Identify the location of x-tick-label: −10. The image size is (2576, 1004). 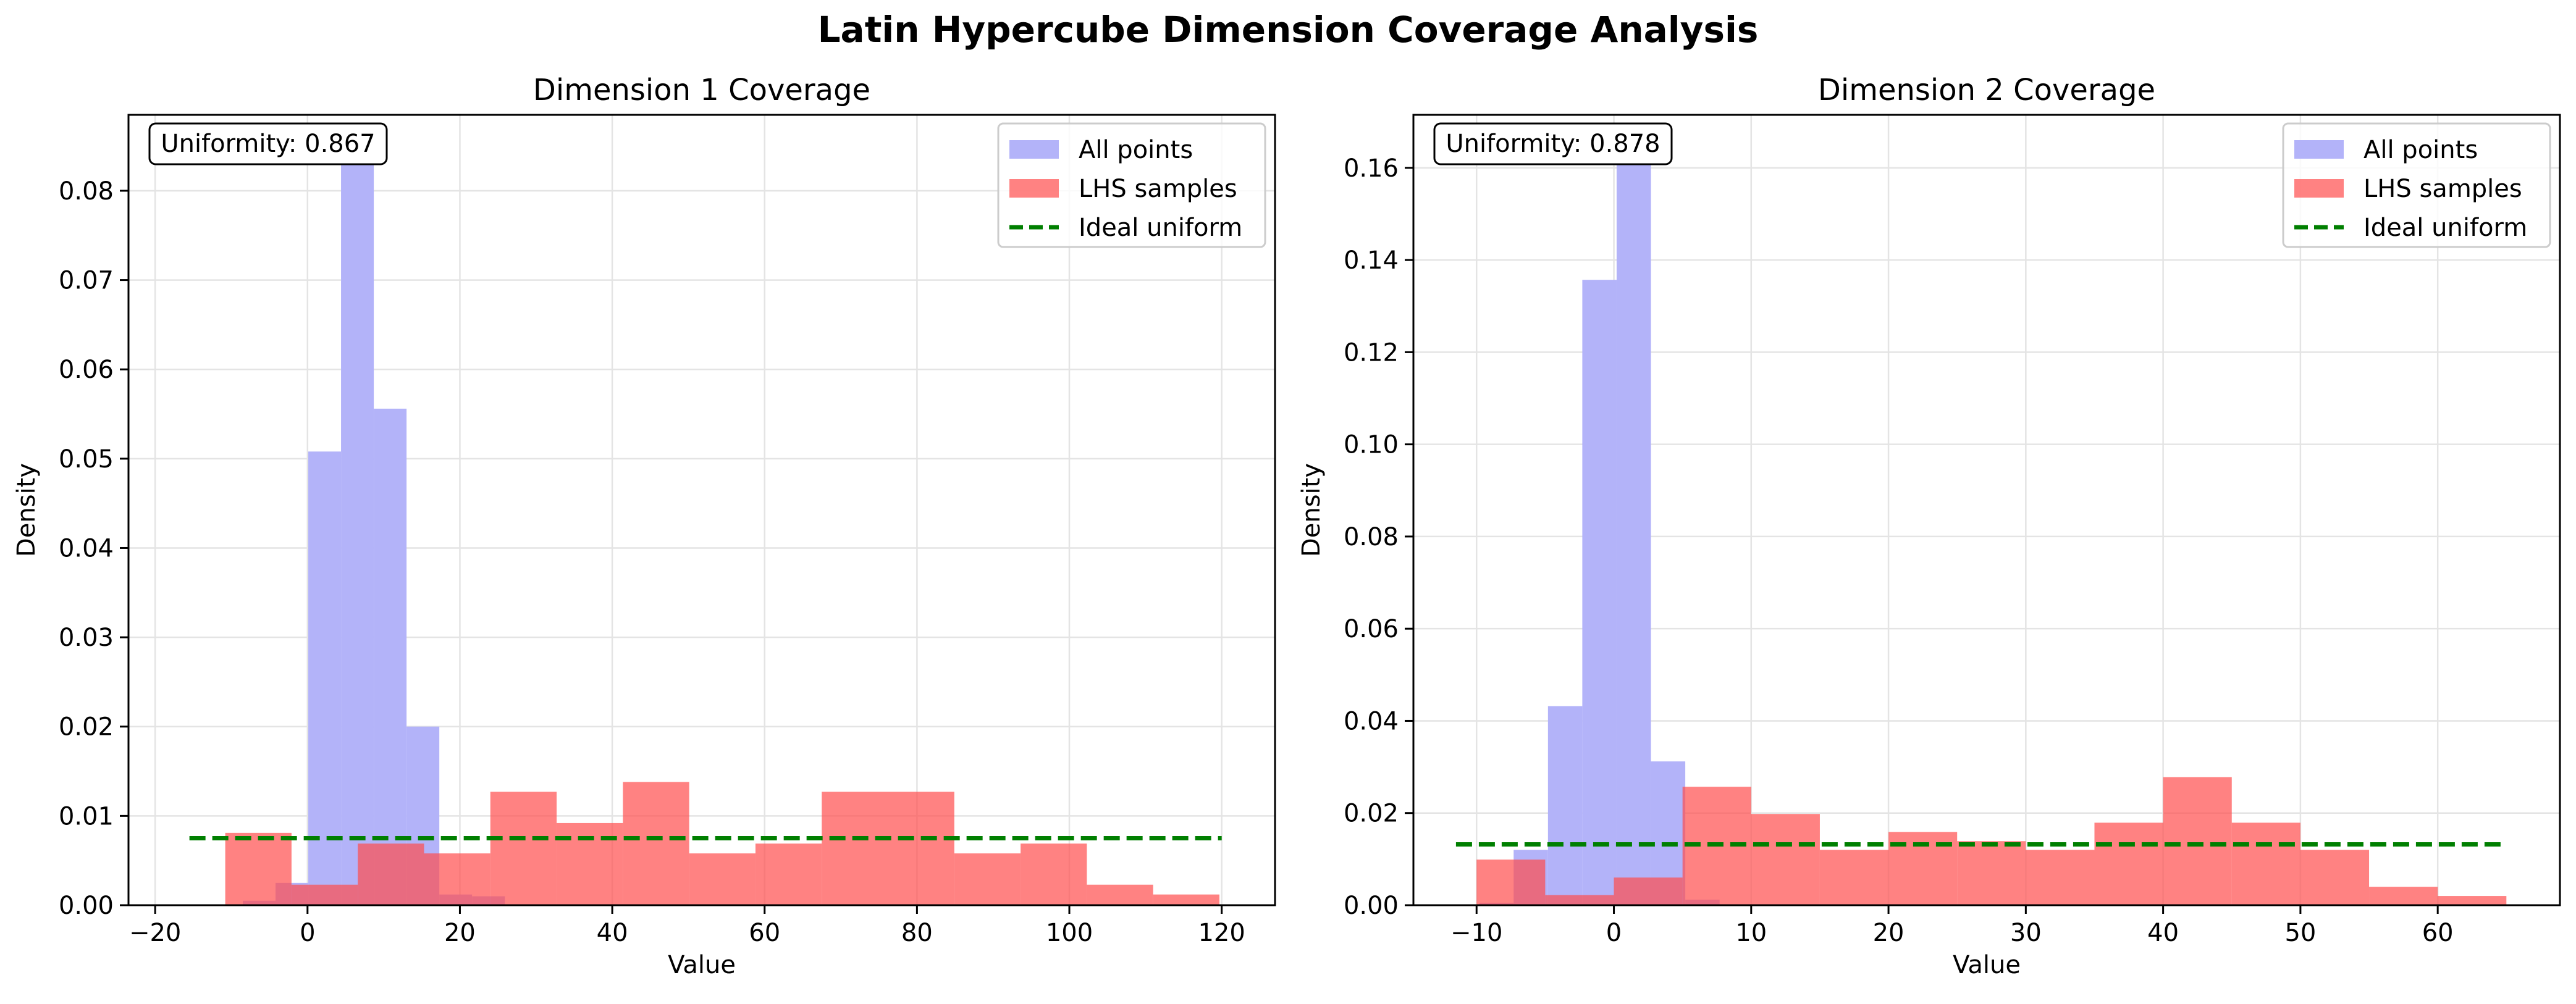
(1476, 933).